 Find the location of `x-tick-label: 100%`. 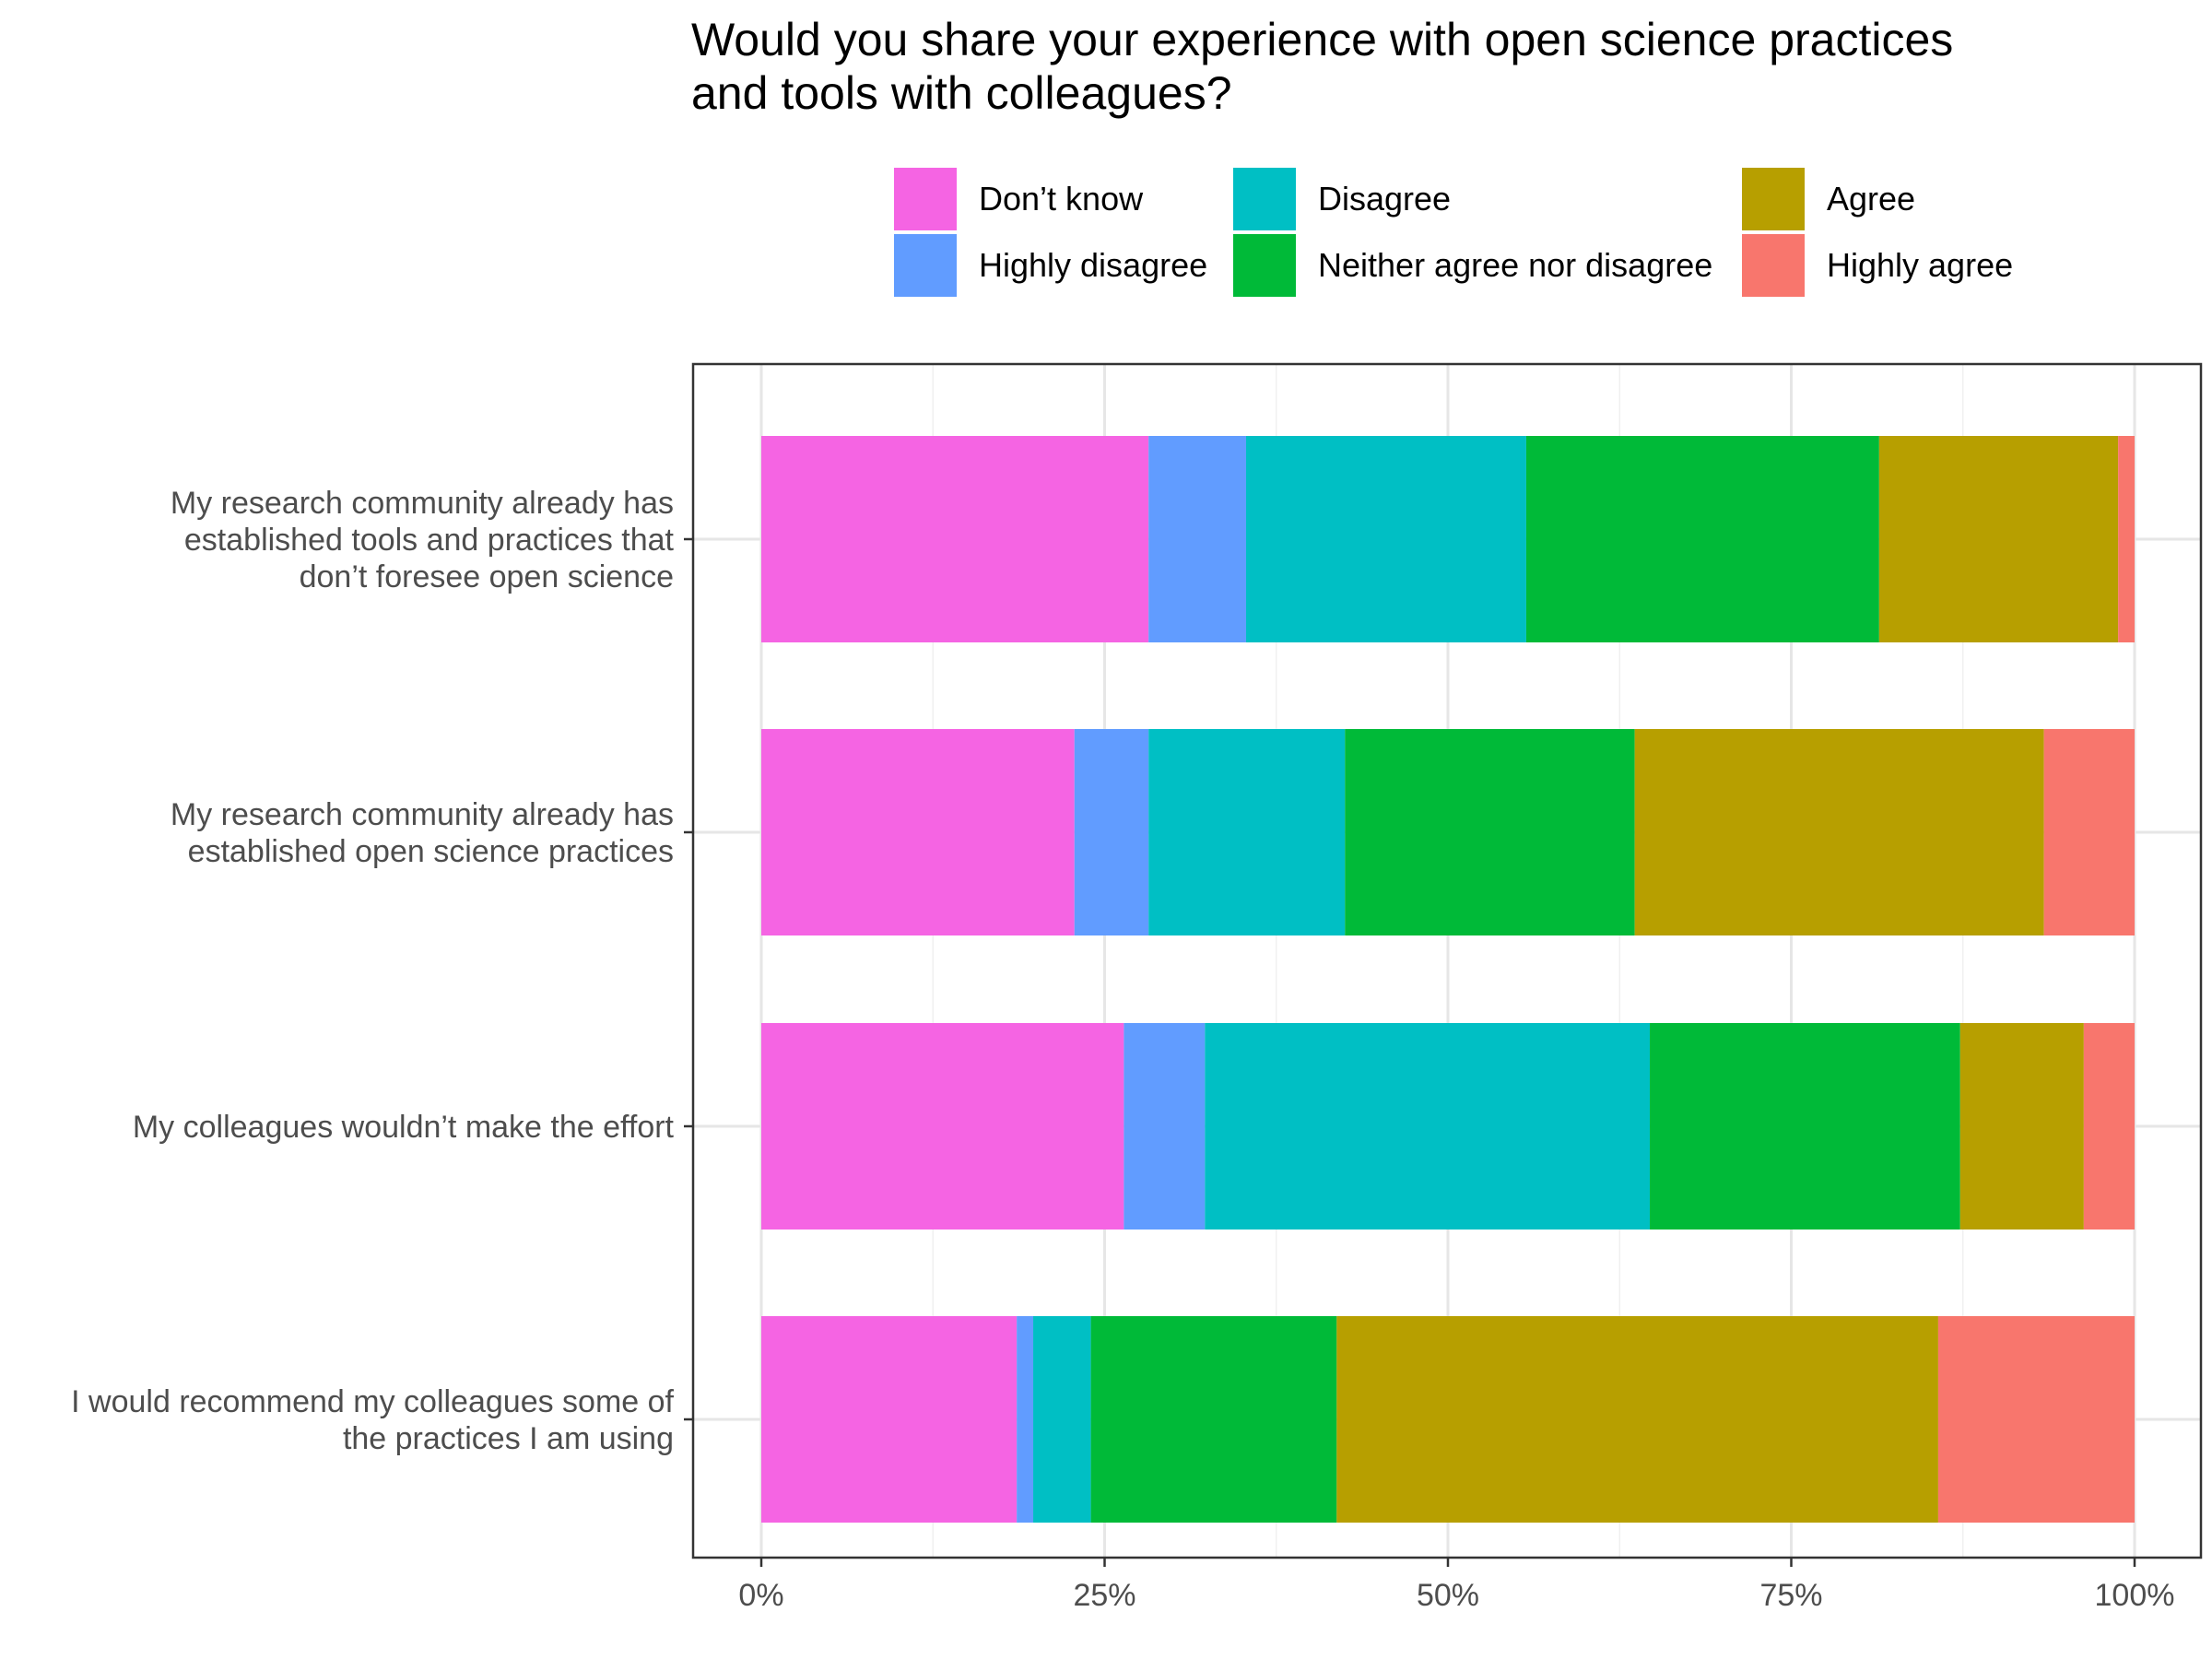

x-tick-label: 100% is located at coordinates (2135, 1595).